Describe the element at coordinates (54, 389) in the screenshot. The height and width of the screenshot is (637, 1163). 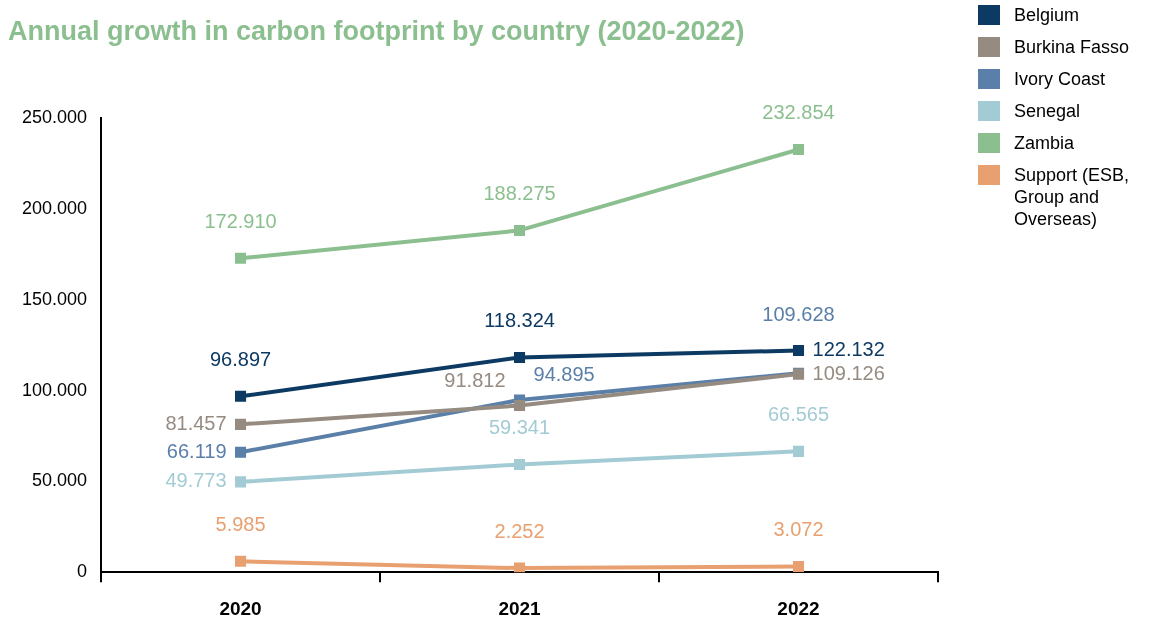
I see `y-tick-label: 100.000` at that location.